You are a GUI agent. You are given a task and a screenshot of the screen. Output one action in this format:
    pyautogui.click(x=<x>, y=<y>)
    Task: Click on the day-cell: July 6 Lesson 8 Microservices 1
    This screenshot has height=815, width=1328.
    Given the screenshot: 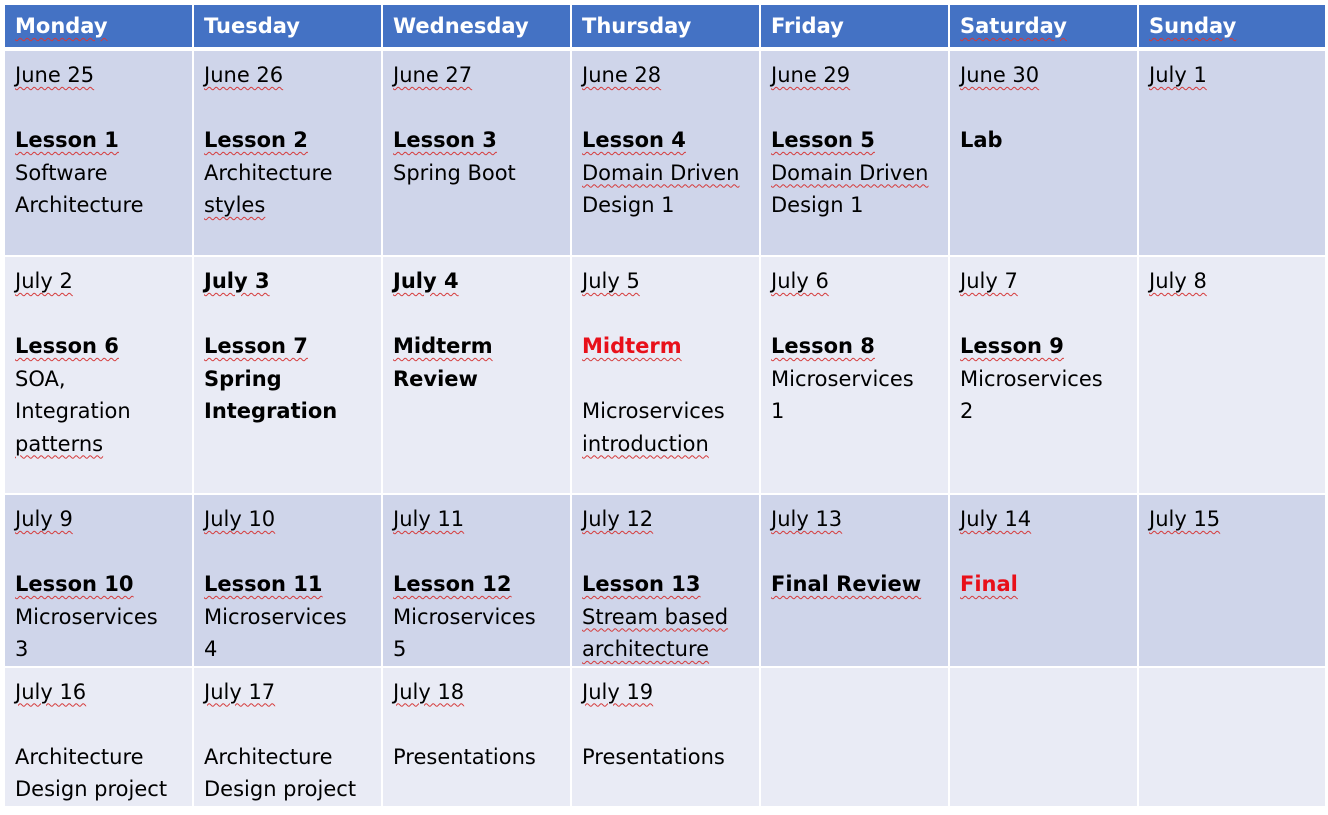 What is the action you would take?
    pyautogui.click(x=854, y=375)
    